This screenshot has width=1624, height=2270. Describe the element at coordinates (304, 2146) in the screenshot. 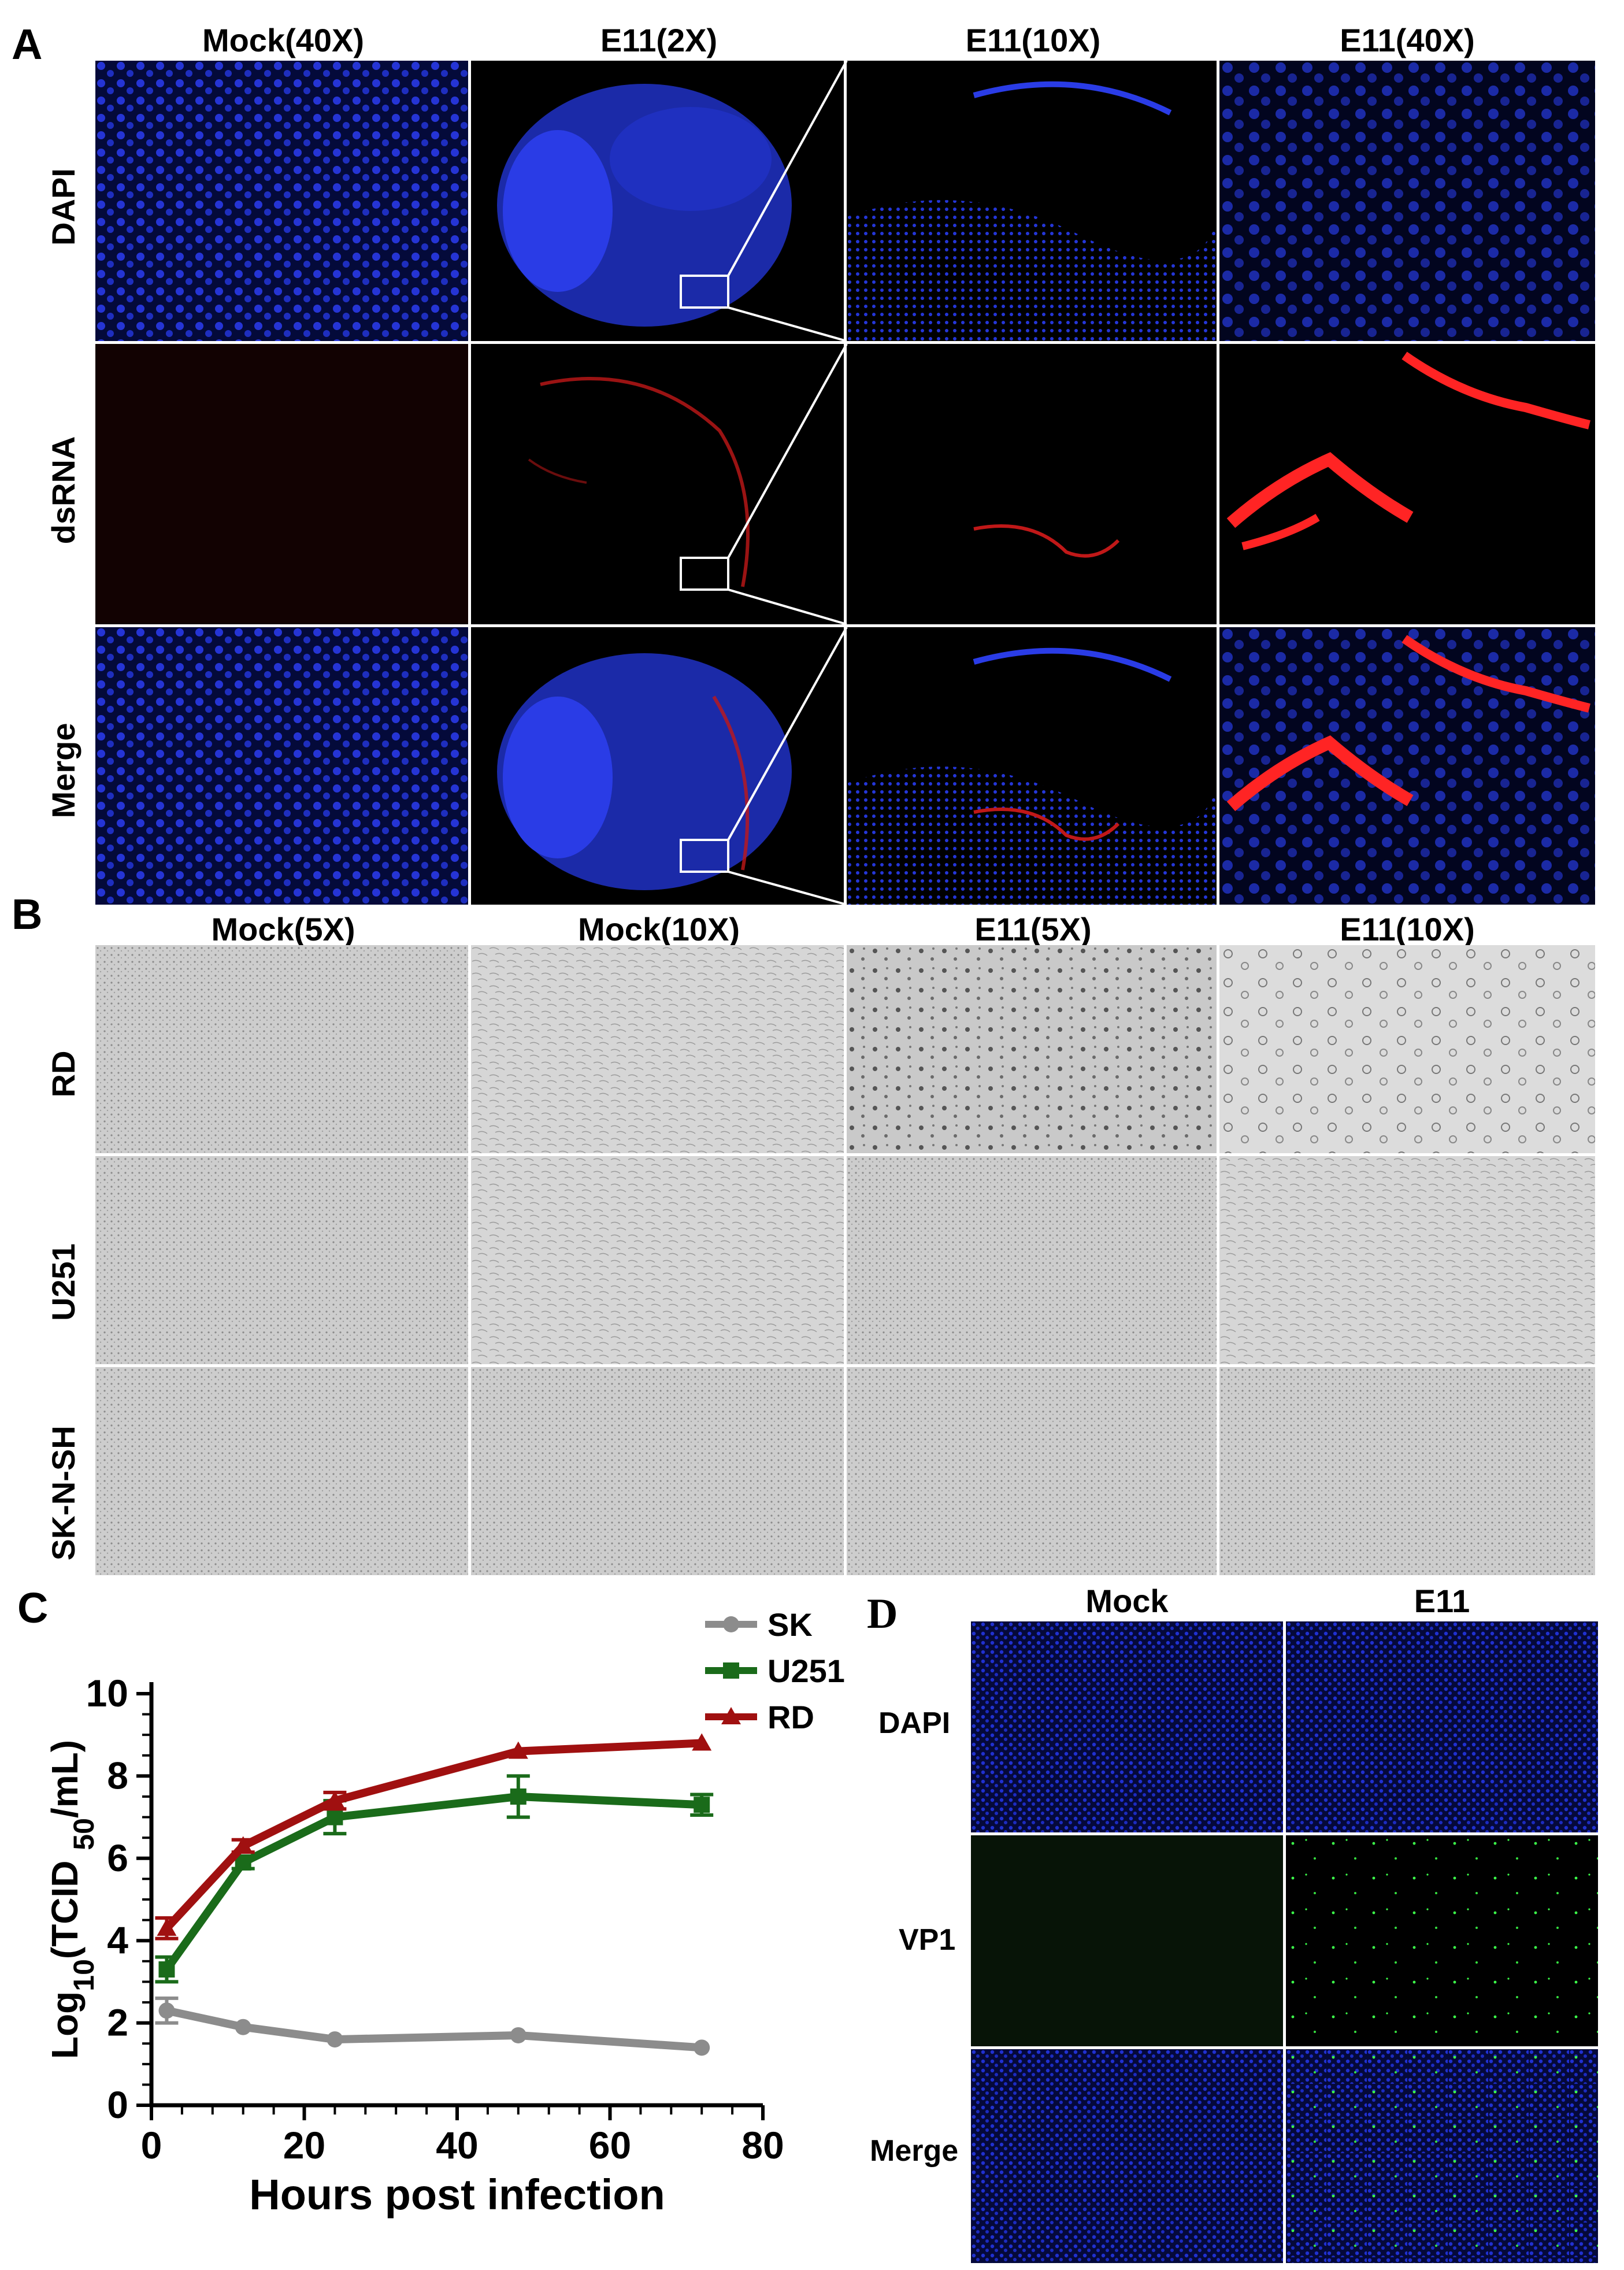

I see `x-tick-label: 20` at that location.